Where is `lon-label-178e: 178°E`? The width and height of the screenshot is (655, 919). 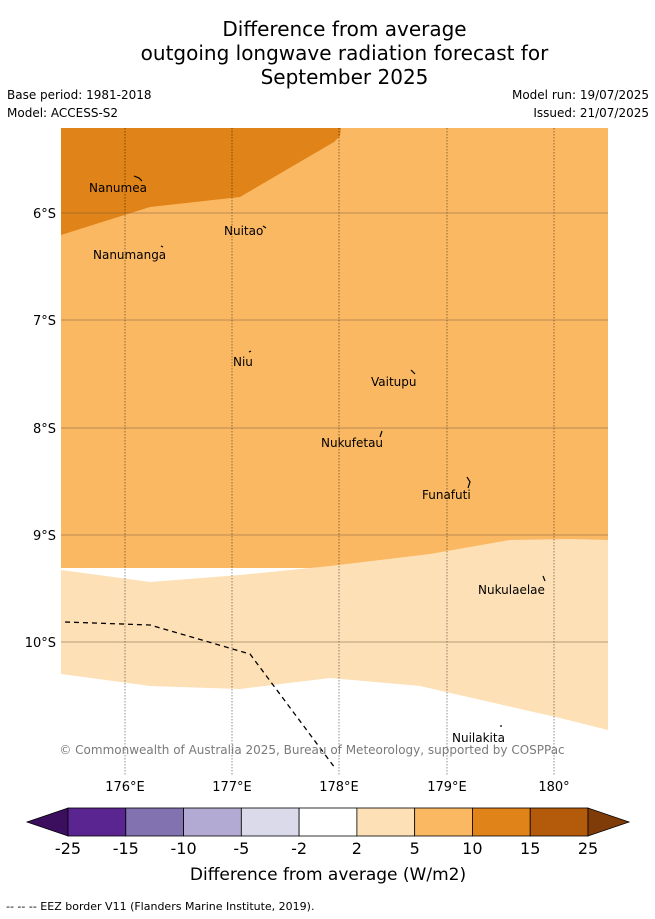
lon-label-178e: 178°E is located at coordinates (339, 787).